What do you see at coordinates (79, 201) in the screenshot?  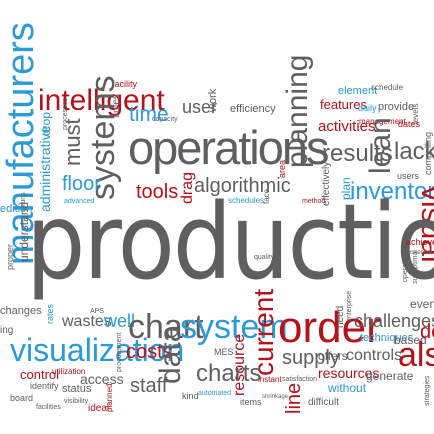 I see `word-advanced: advanced` at bounding box center [79, 201].